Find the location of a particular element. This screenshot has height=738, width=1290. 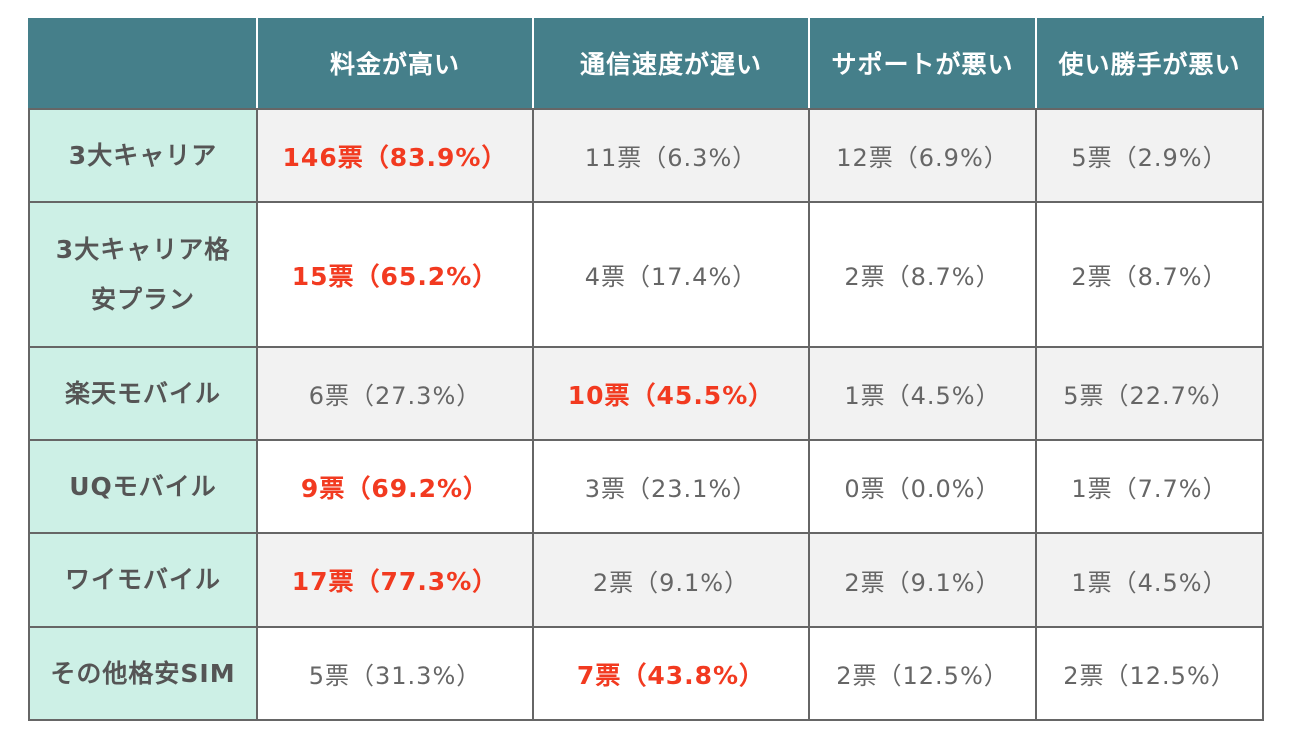

header-row: 料金が高い 通信速度が遅い サポートが悪い 使い勝手が悪い is located at coordinates (646, 63).